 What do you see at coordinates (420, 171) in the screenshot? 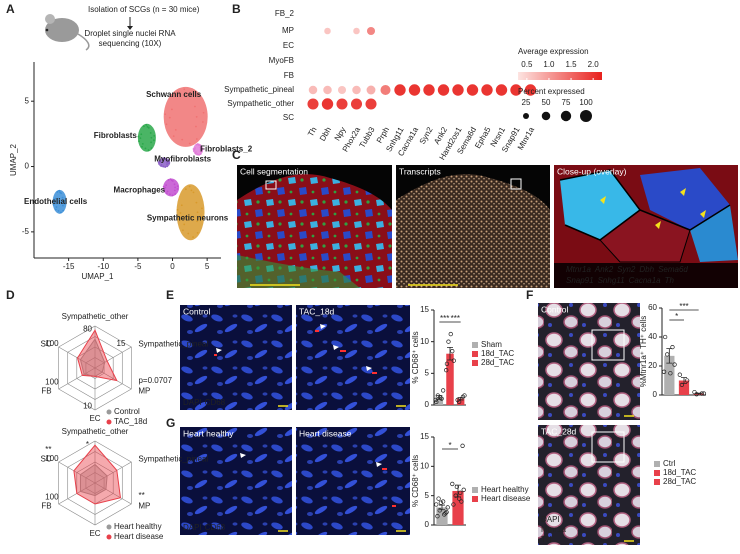
I see `image-title: Transcripts` at bounding box center [420, 171].